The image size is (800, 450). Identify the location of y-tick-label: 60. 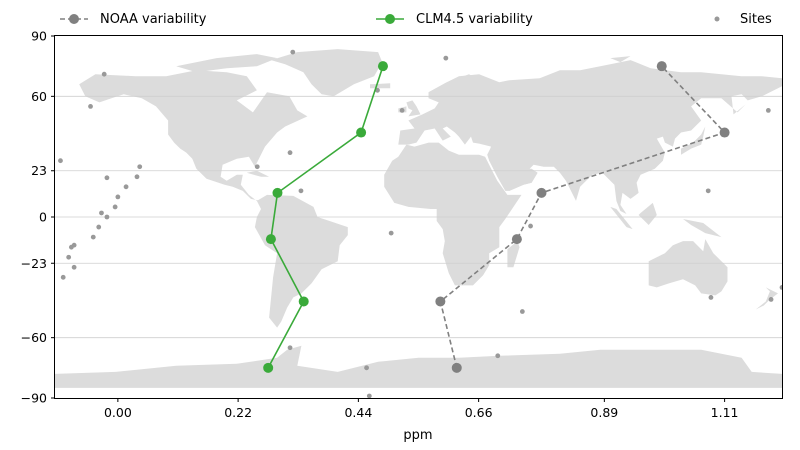
(39, 96).